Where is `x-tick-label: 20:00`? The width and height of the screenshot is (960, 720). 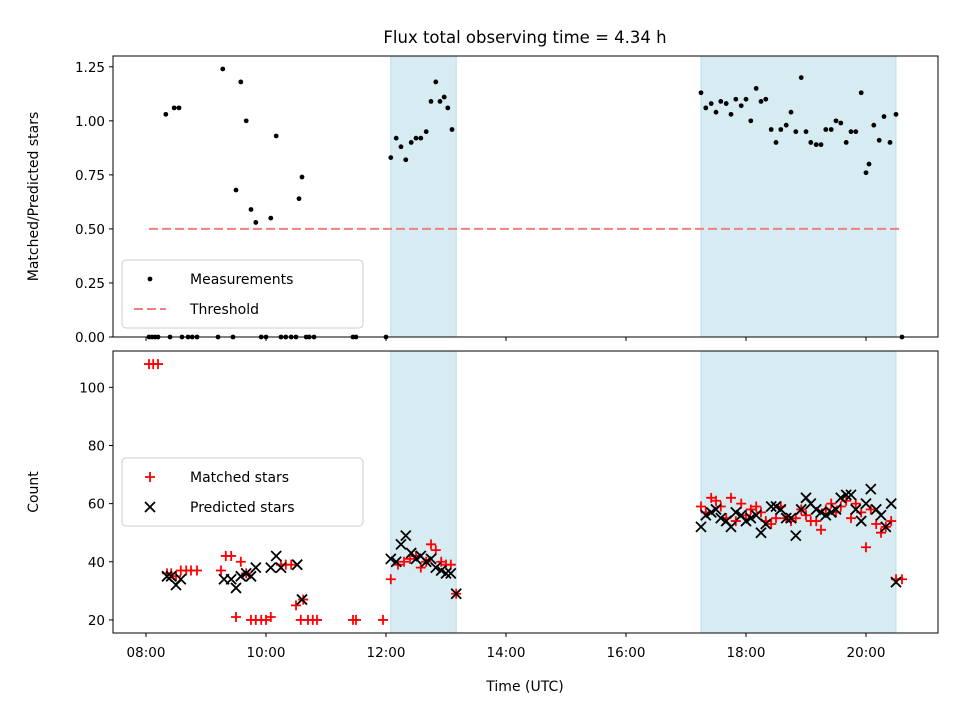
x-tick-label: 20:00 is located at coordinates (866, 653).